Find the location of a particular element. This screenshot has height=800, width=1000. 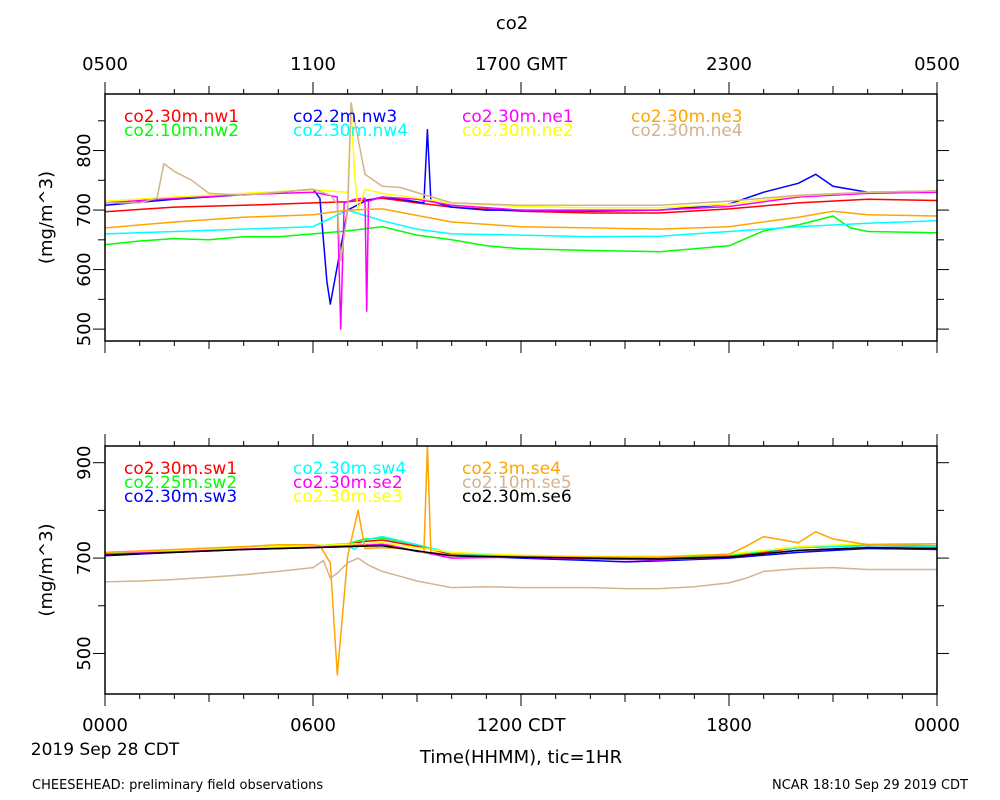

series-line-co2.30m.se6 is located at coordinates (521, 552).